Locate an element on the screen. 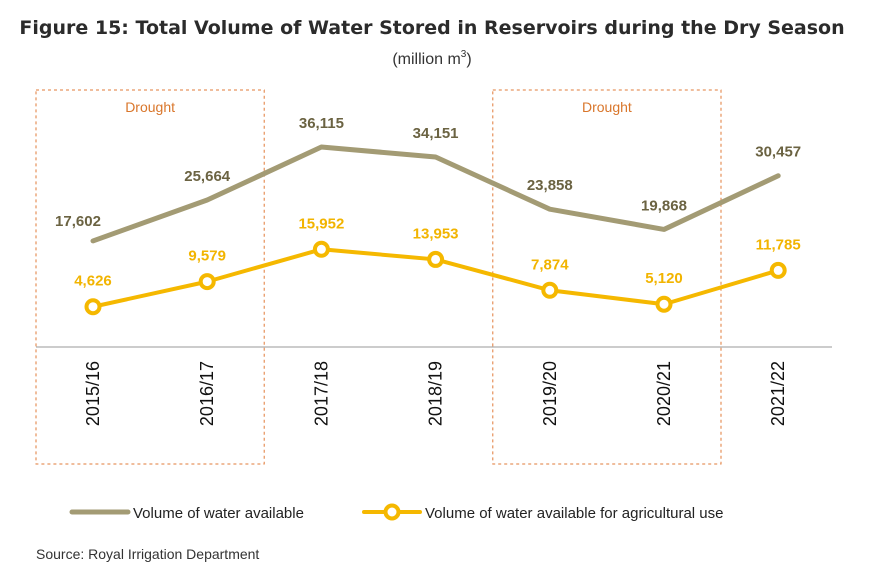 Image resolution: width=870 pixels, height=586 pixels. x-tick-label-2016-17: 2016/17 is located at coordinates (207, 393).